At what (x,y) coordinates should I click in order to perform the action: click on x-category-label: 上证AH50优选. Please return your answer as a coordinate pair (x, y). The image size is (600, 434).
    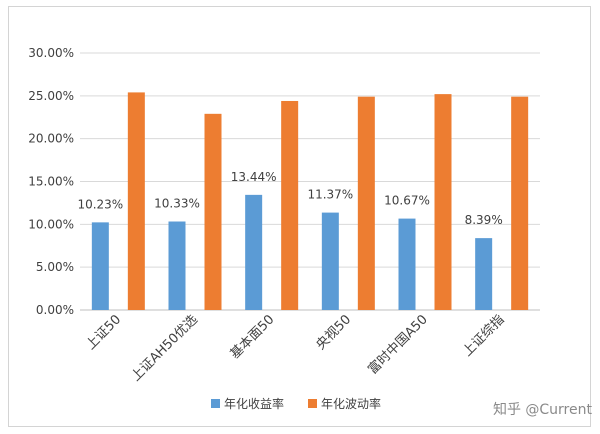
    Looking at the image, I should click on (165, 348).